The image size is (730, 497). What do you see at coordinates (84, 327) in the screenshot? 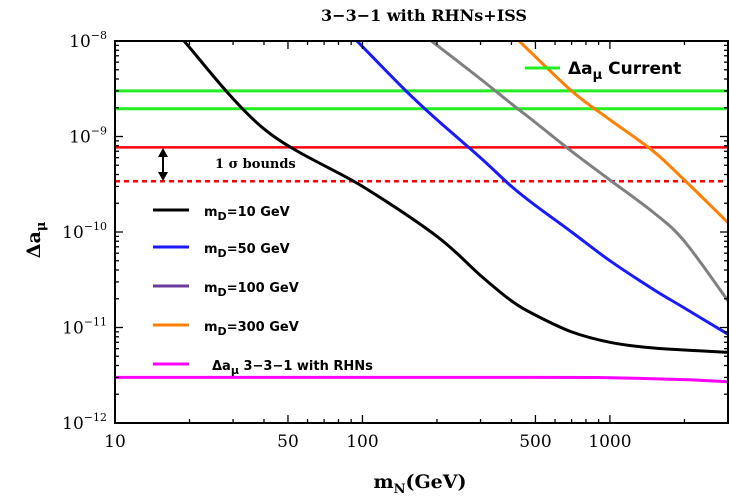
I see `y-tick-label: 10⁻¹¹` at bounding box center [84, 327].